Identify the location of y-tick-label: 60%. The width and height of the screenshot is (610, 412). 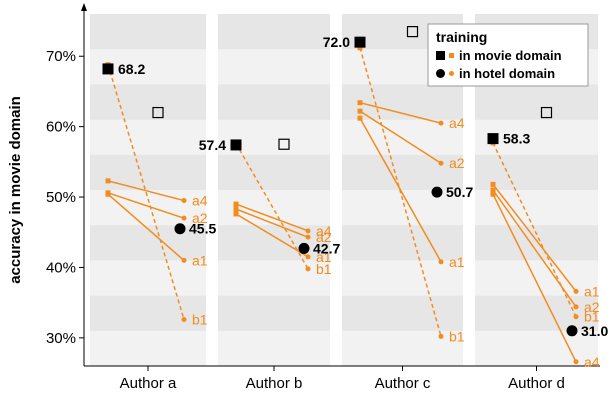
(61, 127).